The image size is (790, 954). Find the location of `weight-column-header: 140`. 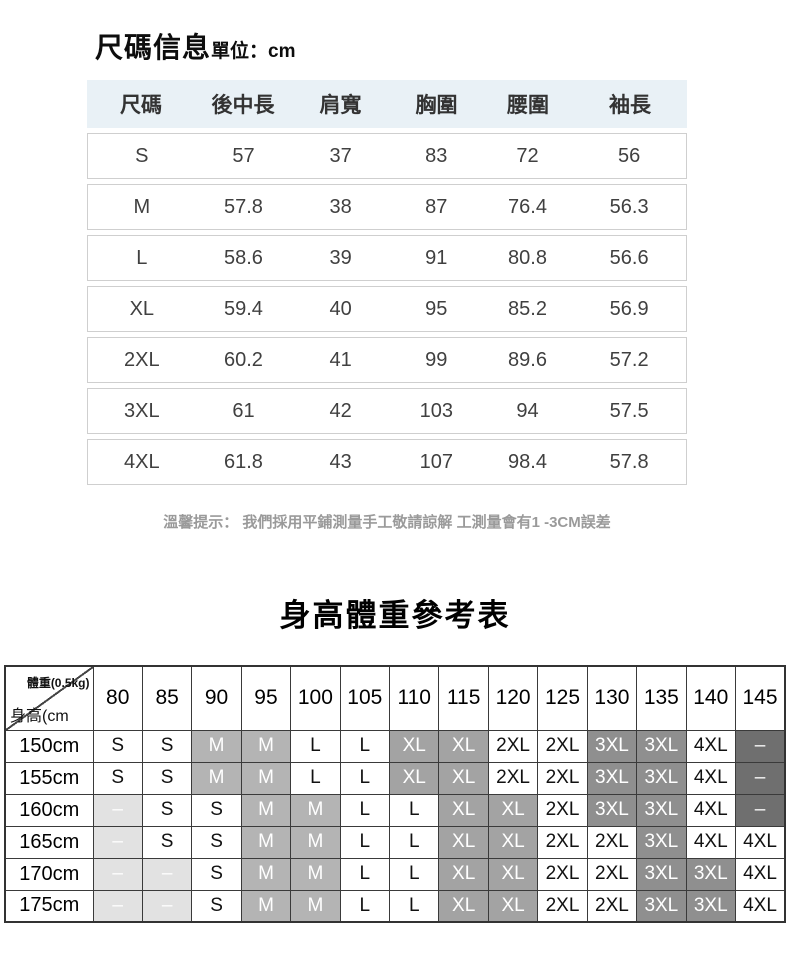

weight-column-header: 140 is located at coordinates (710, 698).